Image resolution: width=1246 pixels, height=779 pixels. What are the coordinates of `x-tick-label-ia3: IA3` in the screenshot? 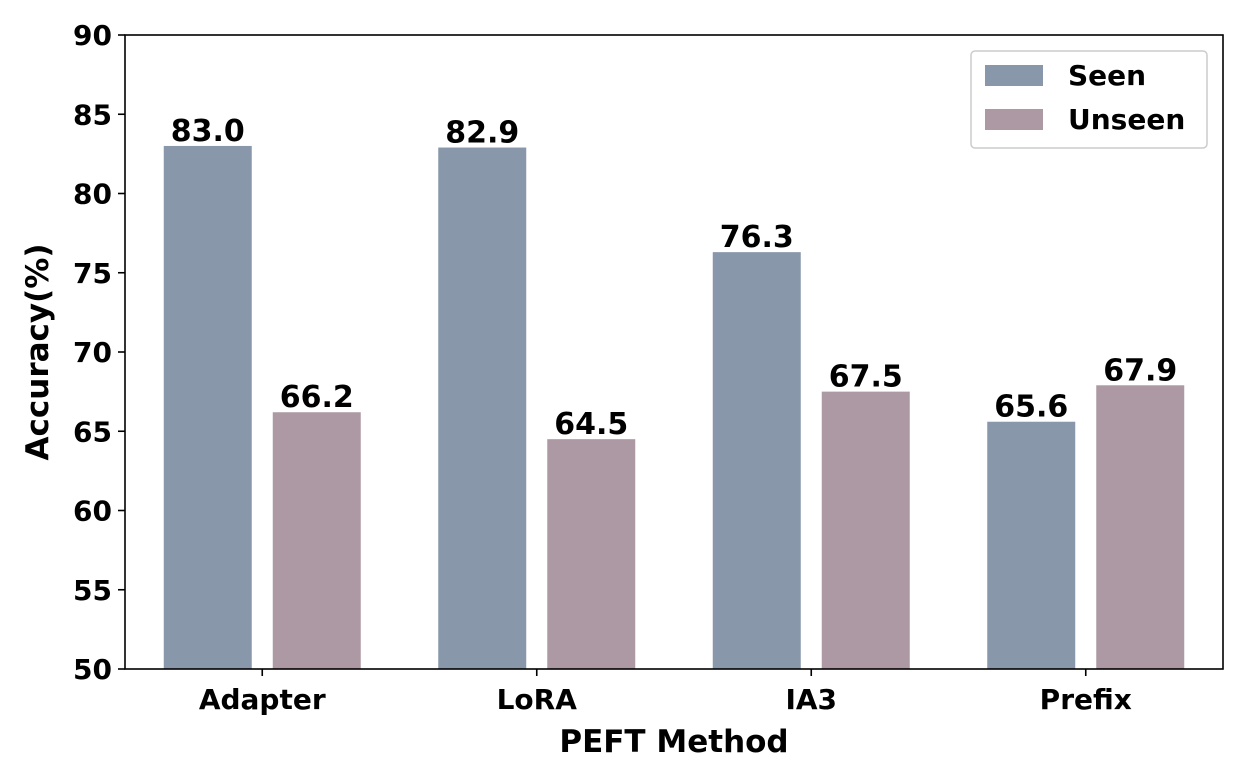 It's located at (811, 699).